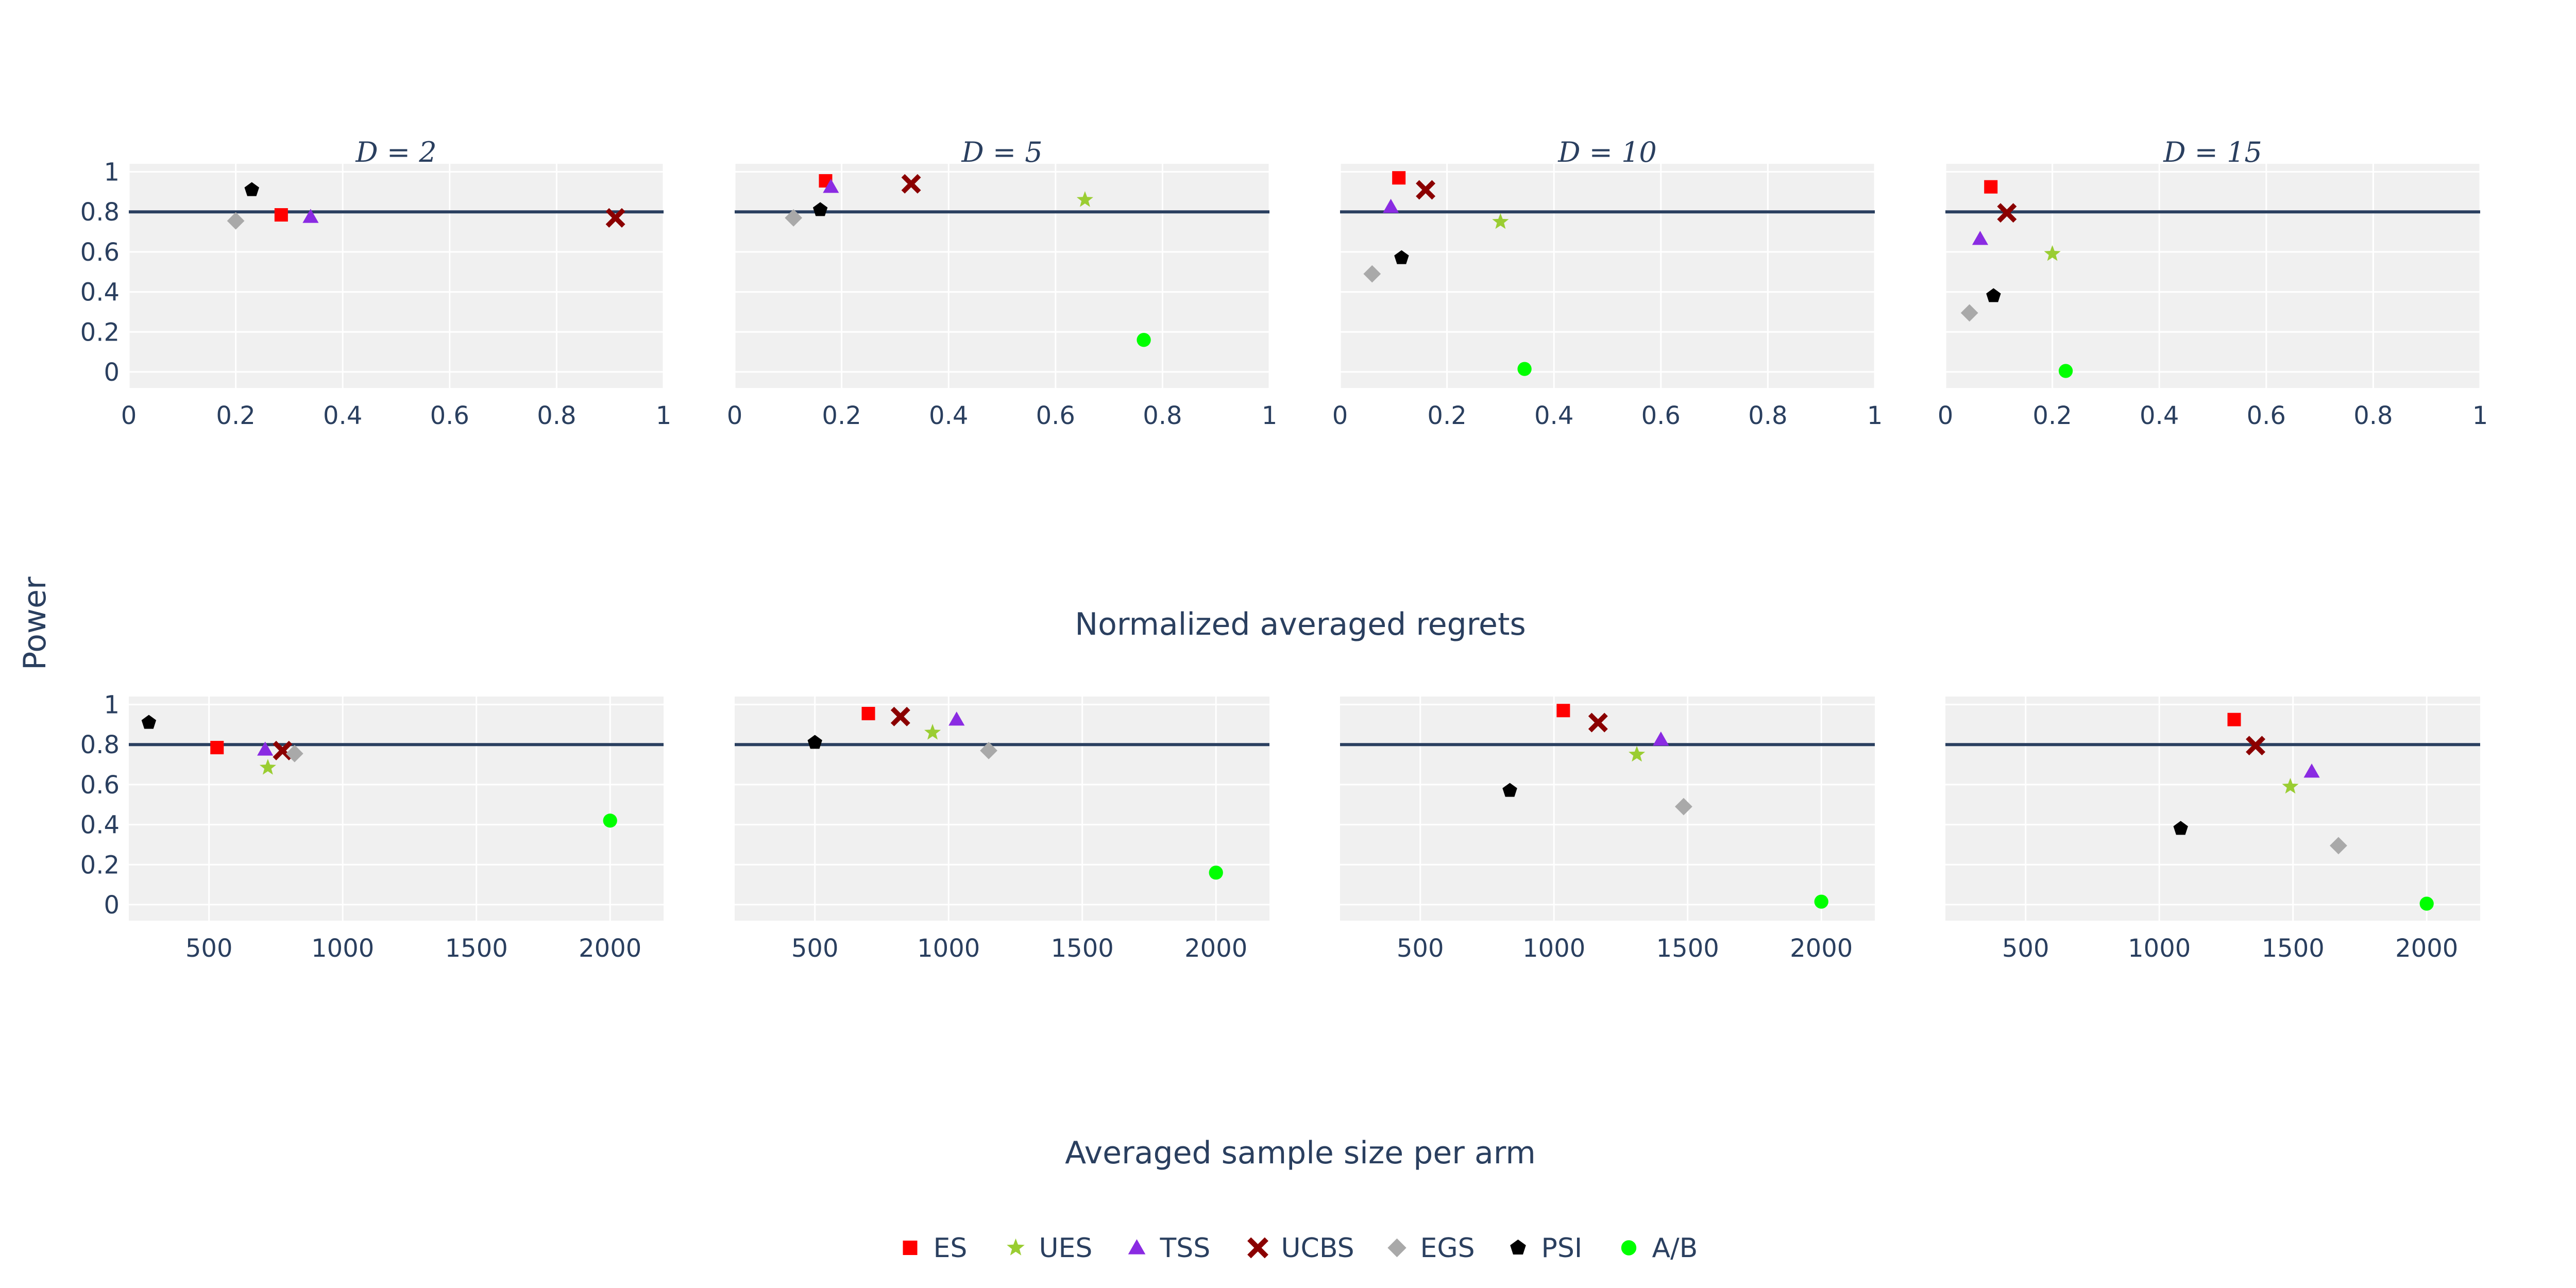 This screenshot has width=2576, height=1288. I want to click on subplot-title: D = 2, so click(395, 152).